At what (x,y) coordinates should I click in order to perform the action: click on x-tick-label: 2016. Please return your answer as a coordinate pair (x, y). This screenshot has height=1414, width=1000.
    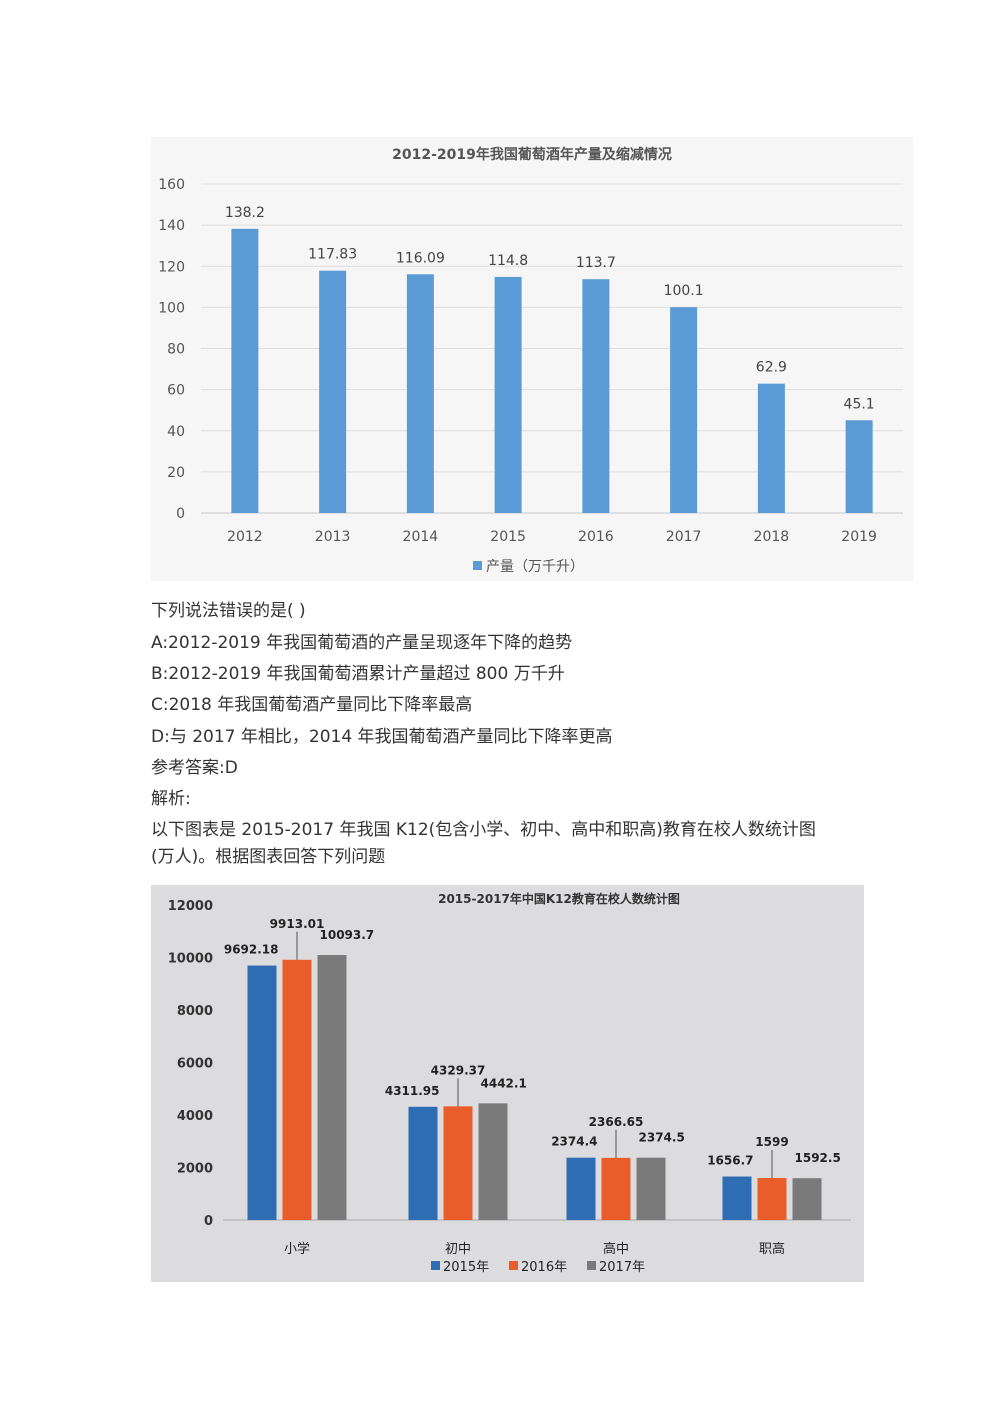
    Looking at the image, I should click on (596, 537).